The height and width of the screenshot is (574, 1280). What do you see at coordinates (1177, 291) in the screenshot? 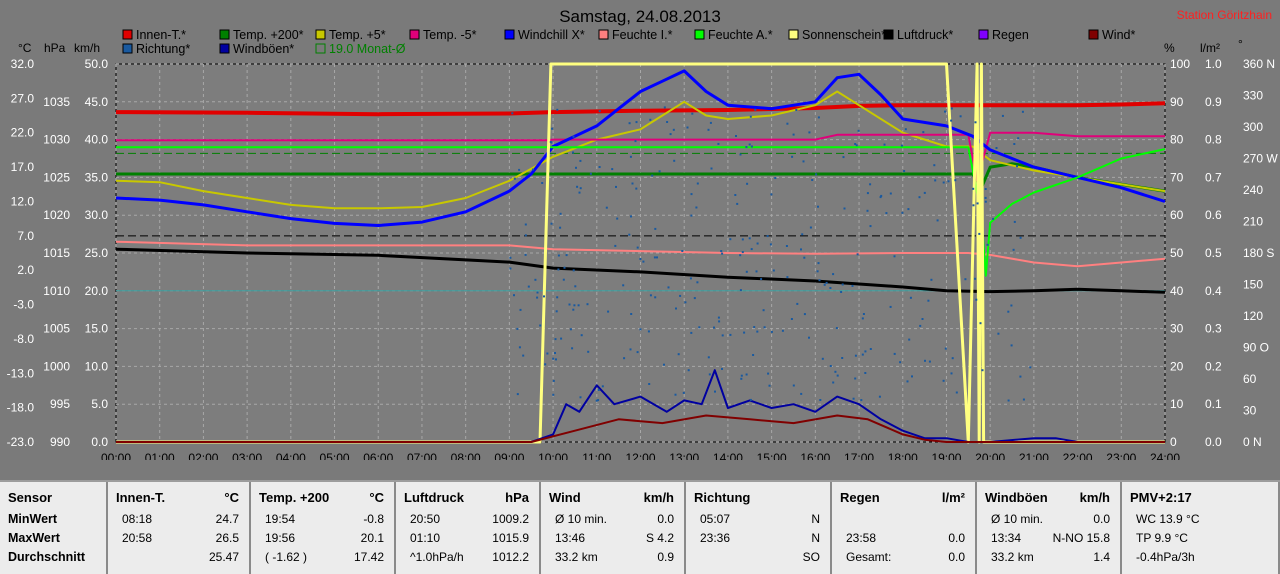
I see `tick-percent: 40` at bounding box center [1177, 291].